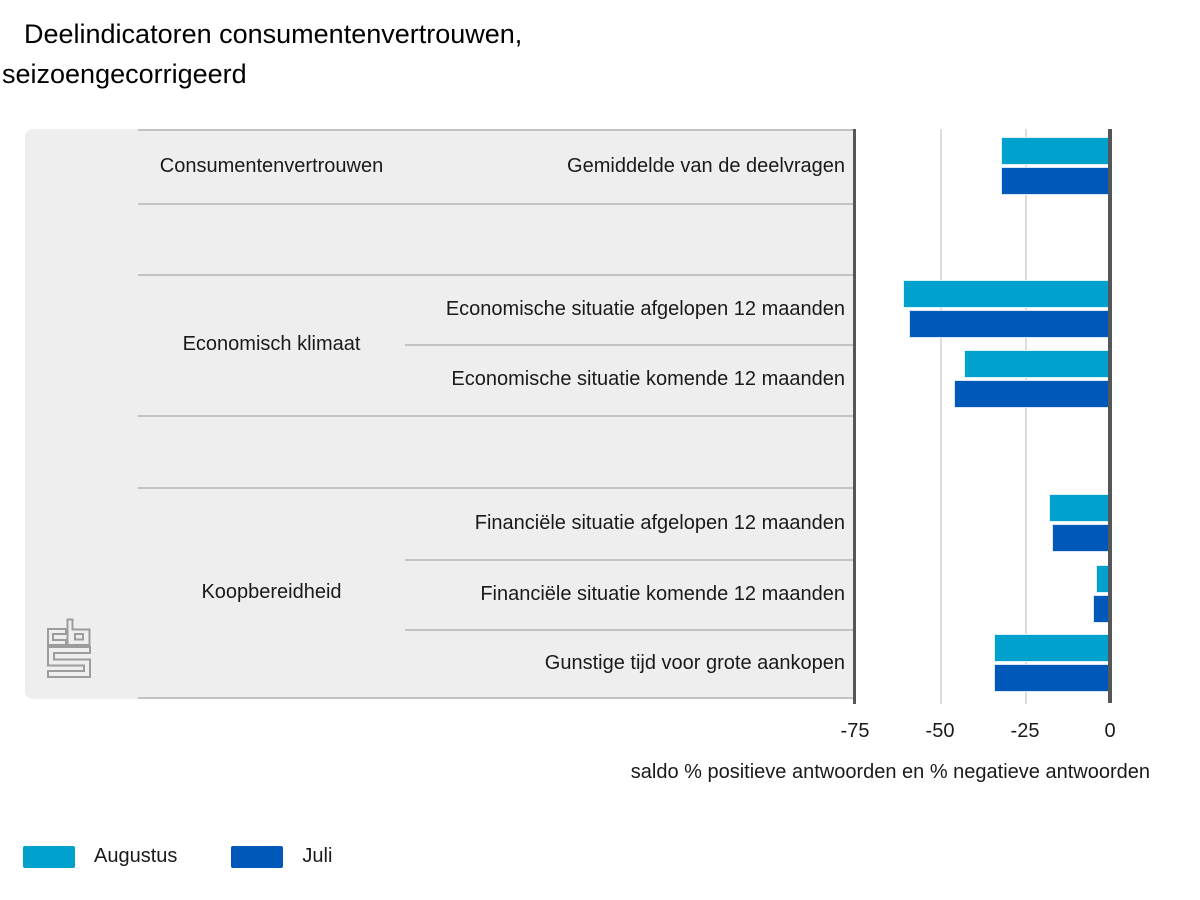 The height and width of the screenshot is (900, 1200). What do you see at coordinates (49, 856) in the screenshot?
I see `legend-swatch-augustus` at bounding box center [49, 856].